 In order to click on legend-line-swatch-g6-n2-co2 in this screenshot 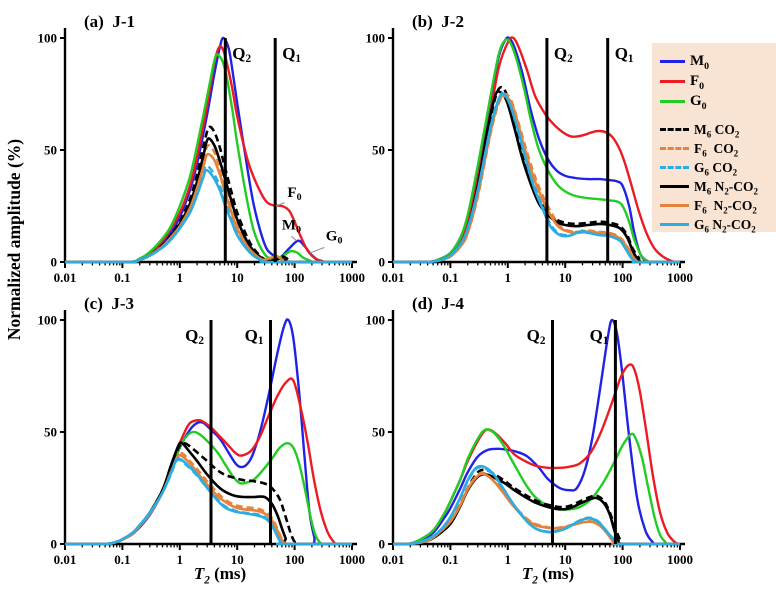, I will do `click(674, 224)`.